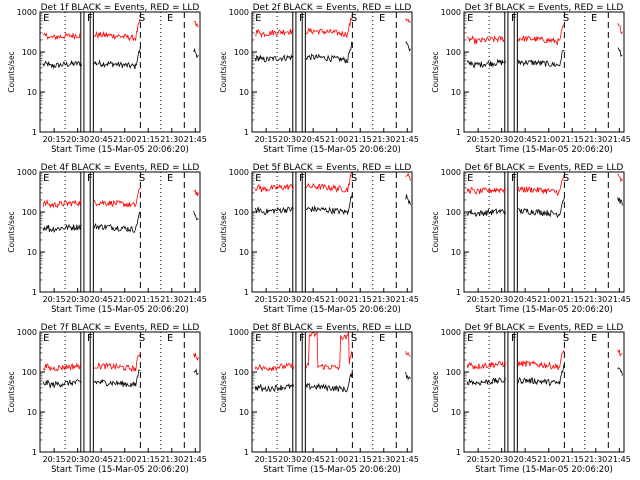  I want to click on marker-letter: S, so click(566, 178).